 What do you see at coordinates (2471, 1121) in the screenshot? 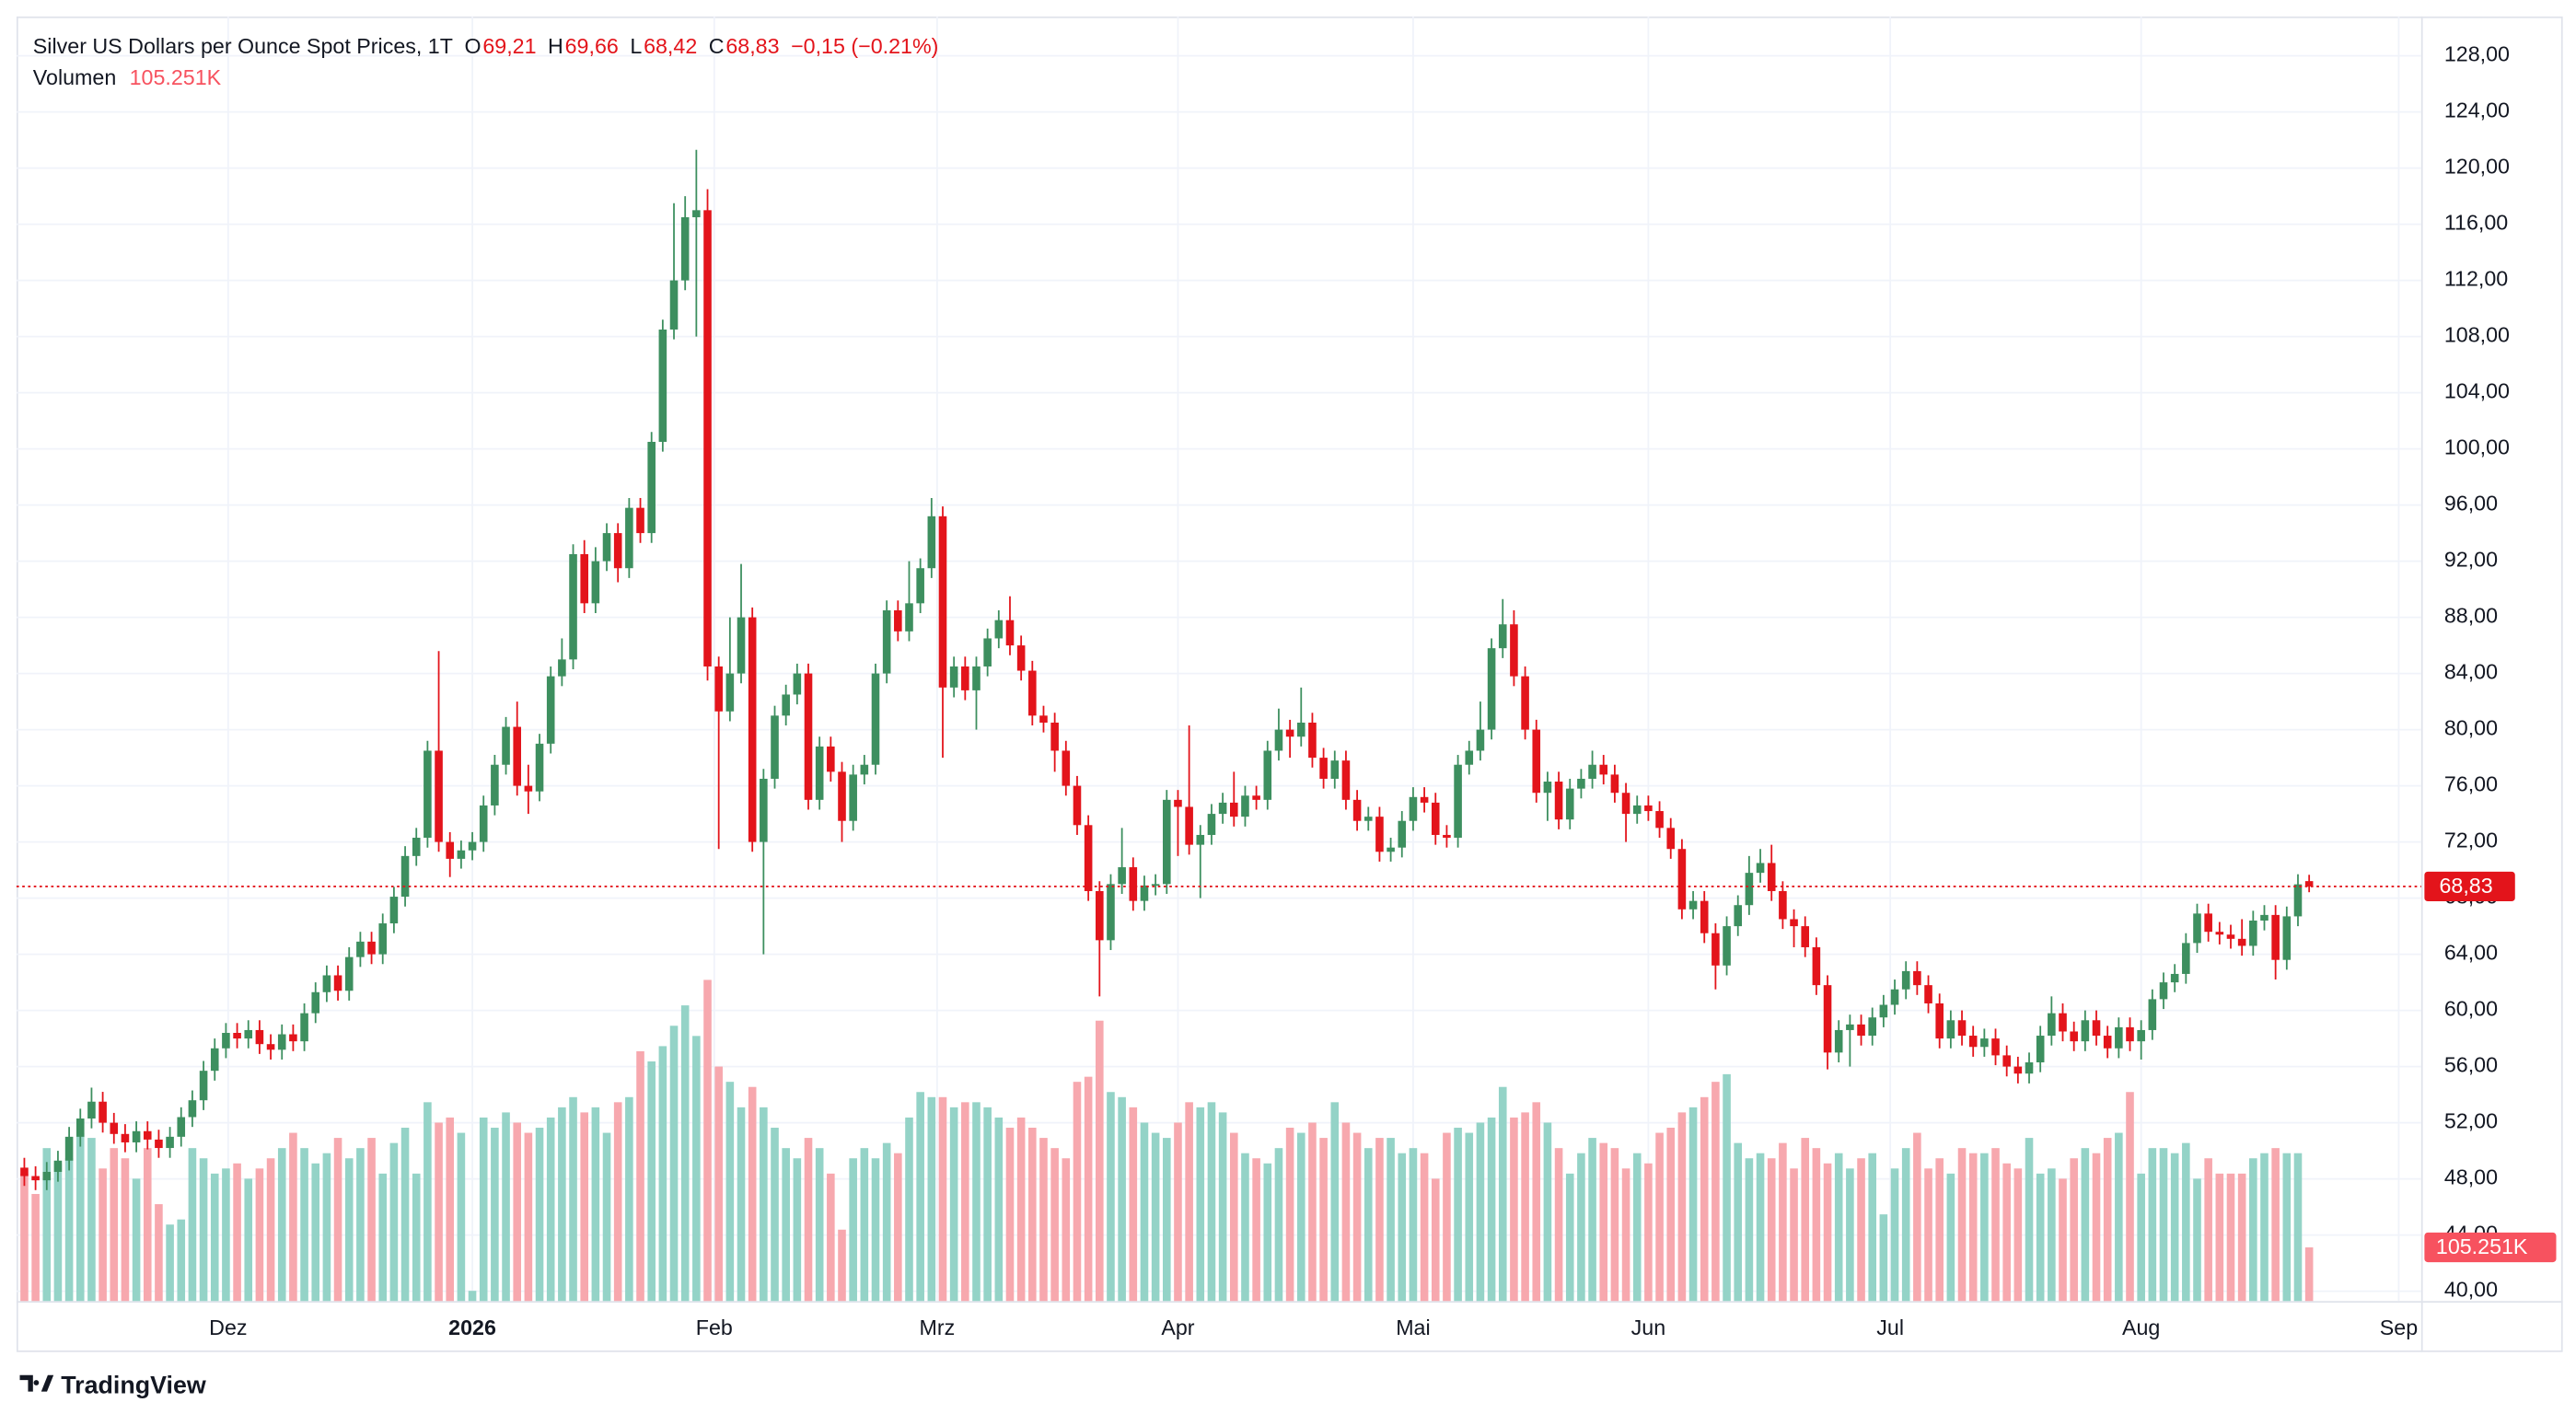
I see `y-tick-label: 52,00` at bounding box center [2471, 1121].